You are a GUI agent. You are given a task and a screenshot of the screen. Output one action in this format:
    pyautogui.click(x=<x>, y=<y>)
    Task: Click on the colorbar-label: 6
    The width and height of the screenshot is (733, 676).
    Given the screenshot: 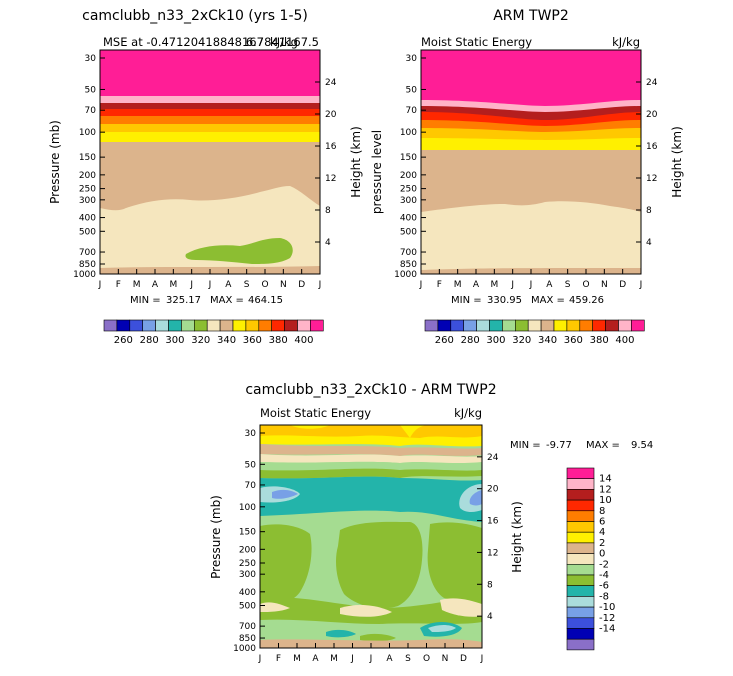 What is the action you would take?
    pyautogui.click(x=602, y=522)
    